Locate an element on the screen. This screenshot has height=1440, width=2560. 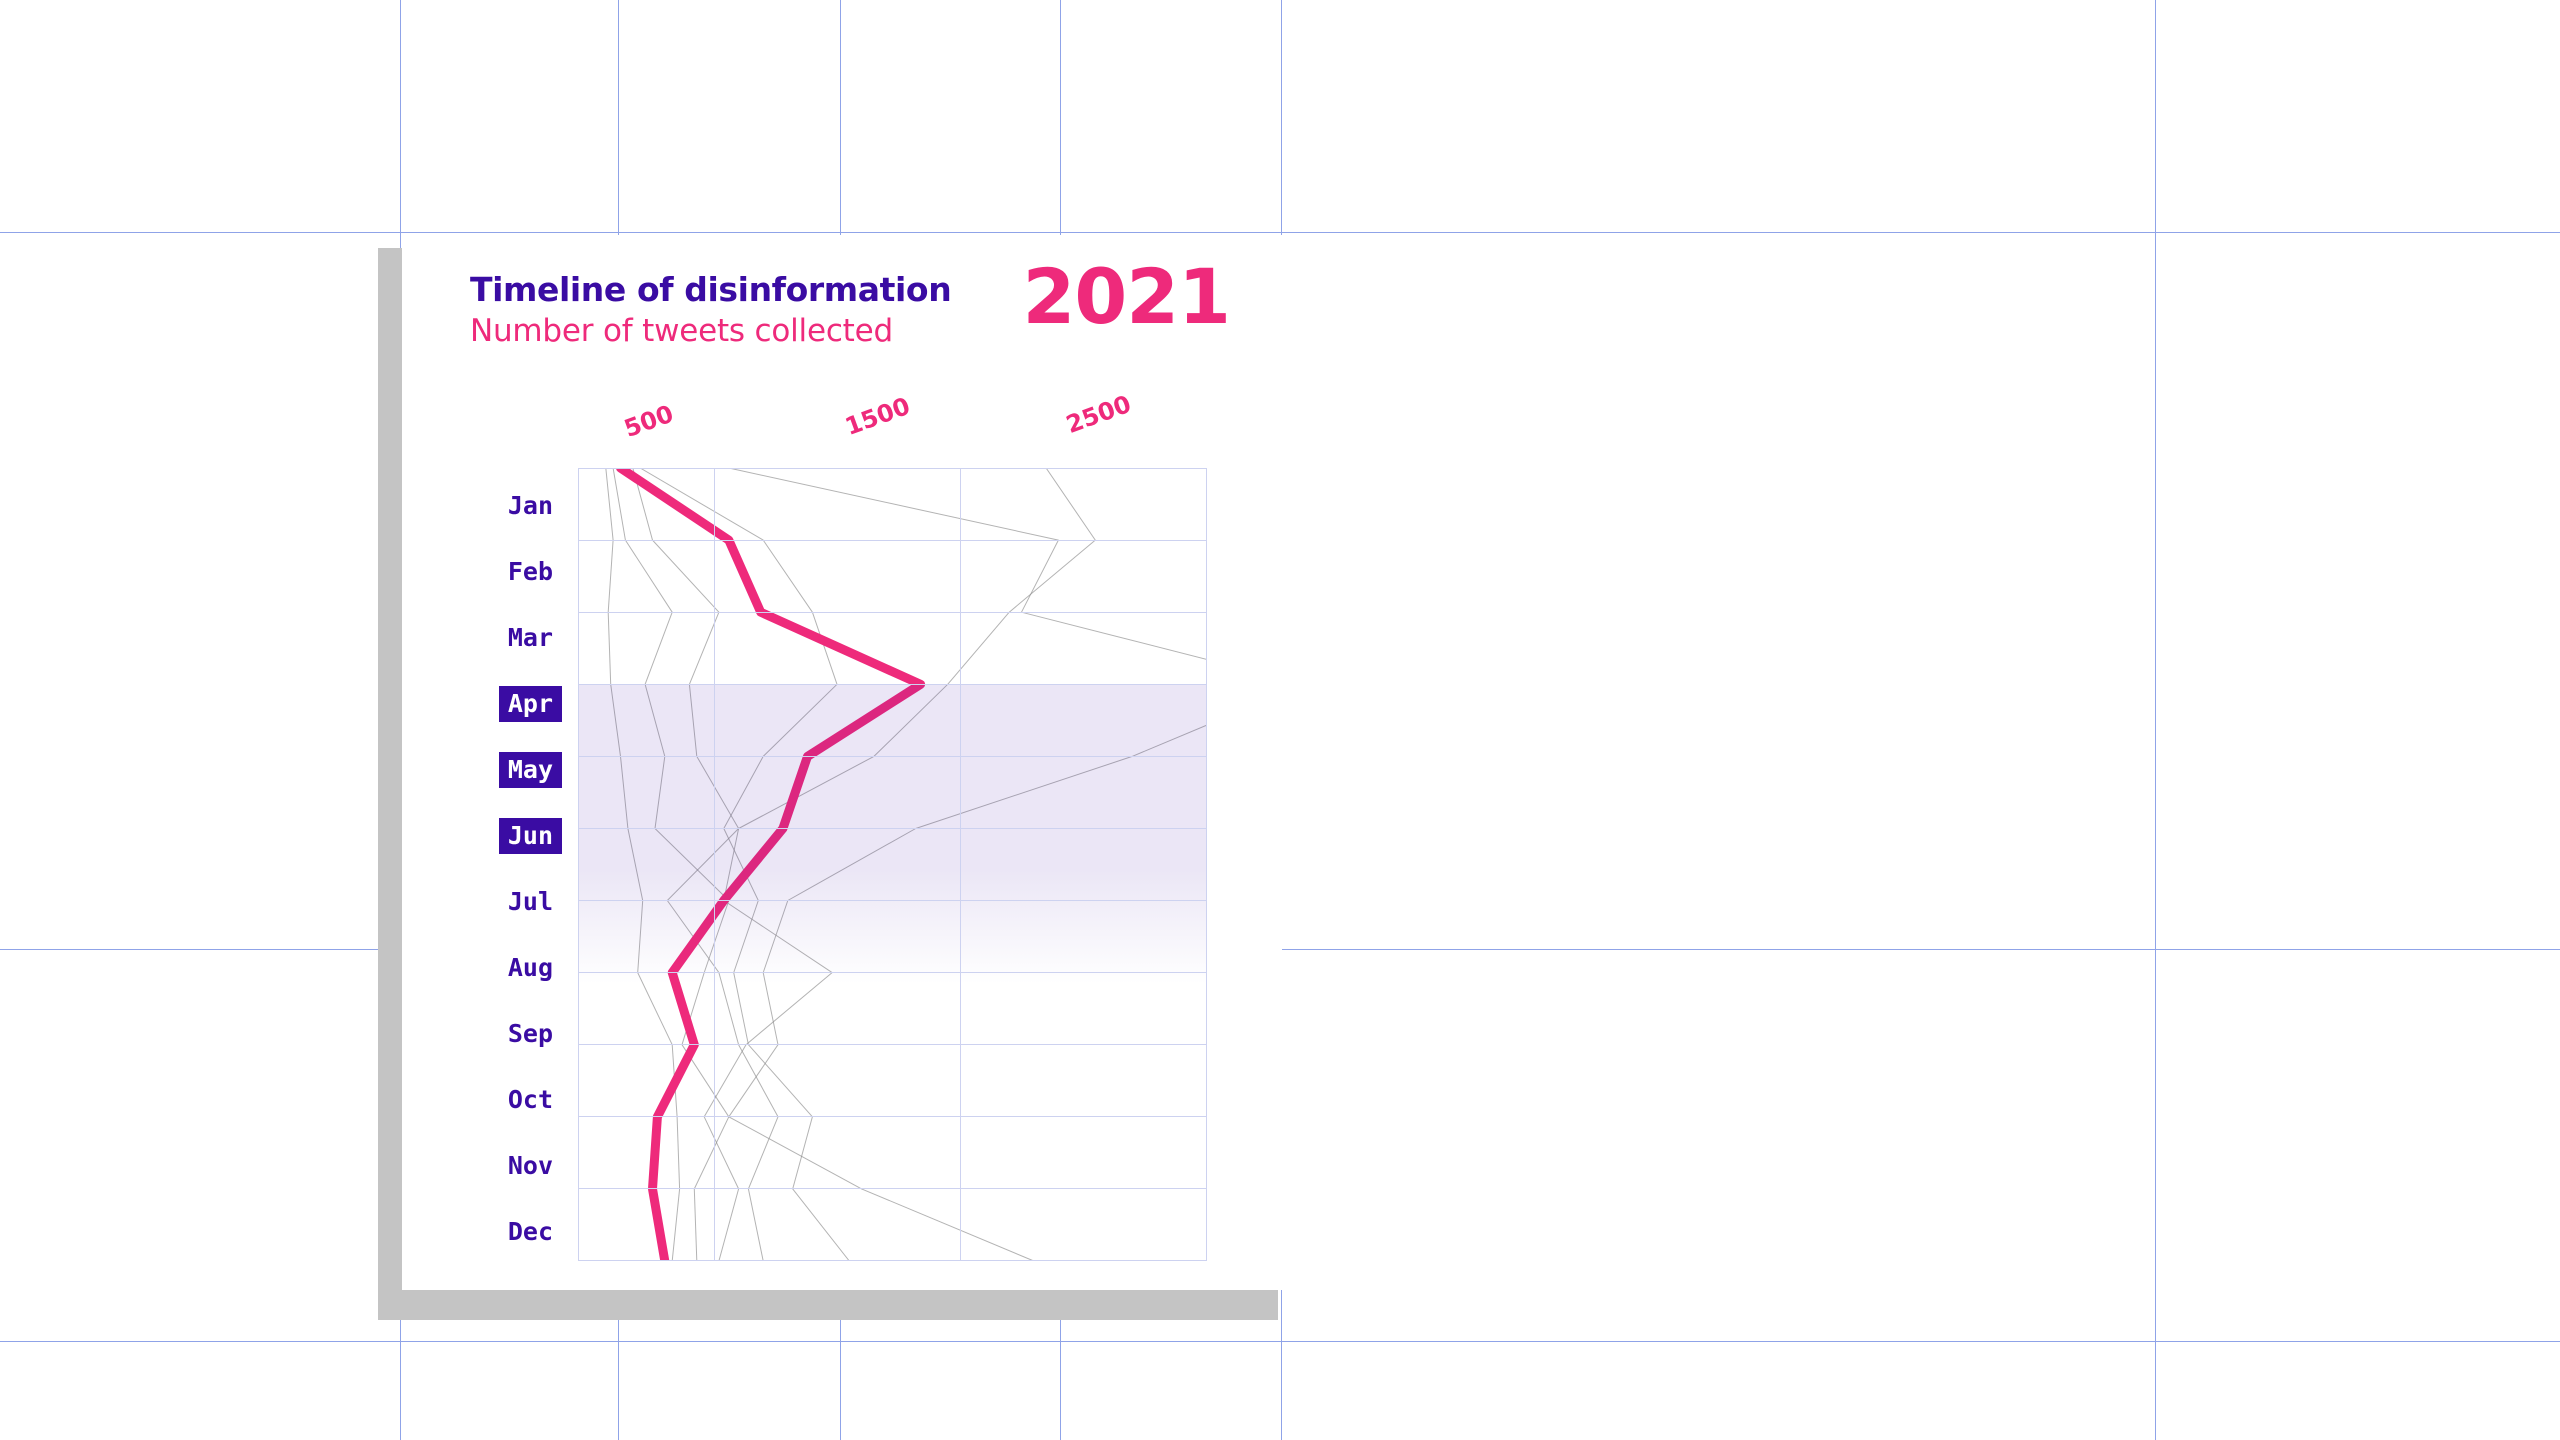
plot-border-bottom is located at coordinates (892, 1260).